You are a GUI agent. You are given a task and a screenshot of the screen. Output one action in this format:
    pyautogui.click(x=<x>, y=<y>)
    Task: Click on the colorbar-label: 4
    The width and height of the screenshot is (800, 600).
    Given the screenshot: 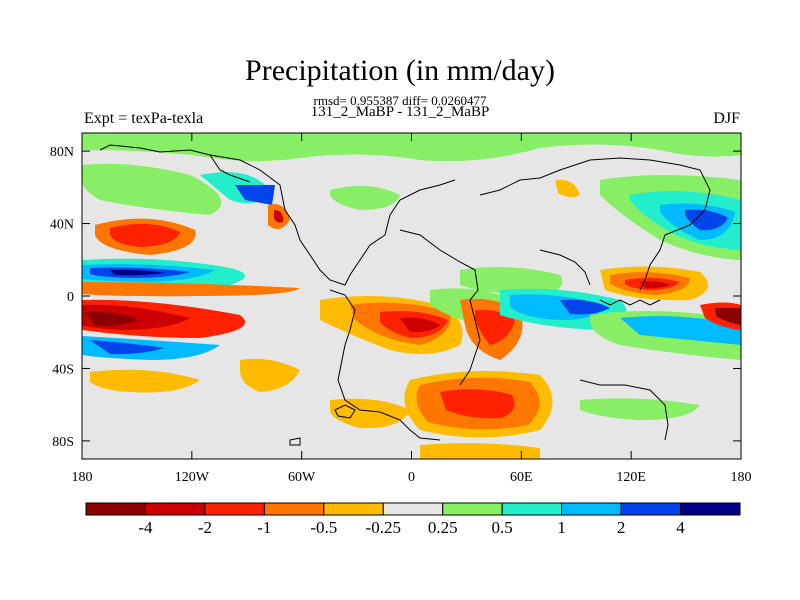 What is the action you would take?
    pyautogui.click(x=680, y=527)
    